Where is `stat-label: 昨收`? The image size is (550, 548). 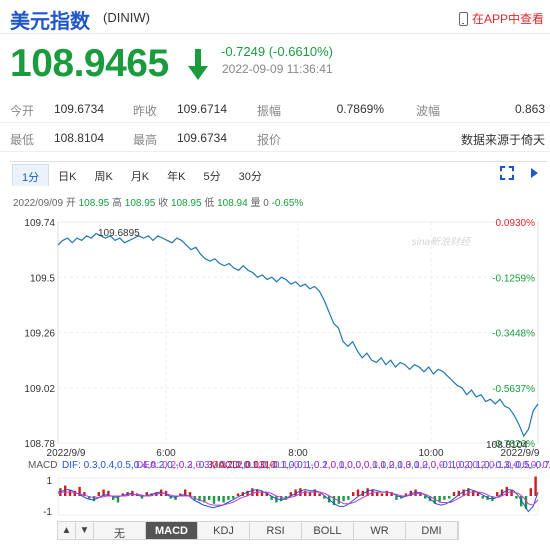
stat-label: 昨收 is located at coordinates (145, 111).